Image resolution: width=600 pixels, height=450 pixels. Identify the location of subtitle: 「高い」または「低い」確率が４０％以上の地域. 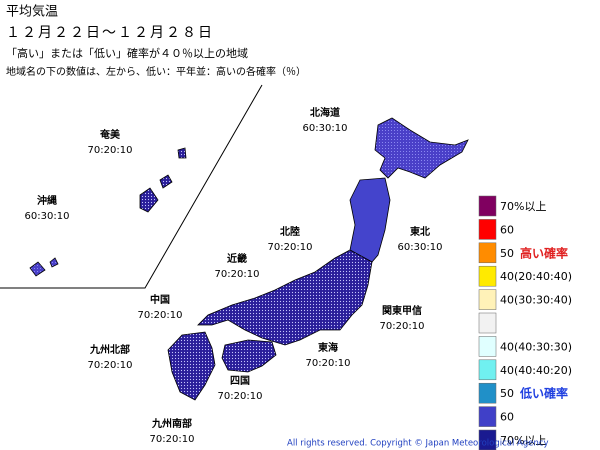
(127, 53).